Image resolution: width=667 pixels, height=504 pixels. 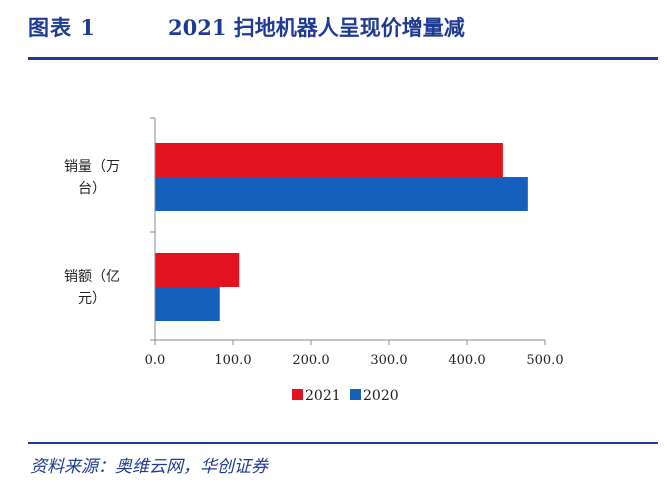 What do you see at coordinates (149, 467) in the screenshot?
I see `source-note: 资料来源：奥维云网，华创证券` at bounding box center [149, 467].